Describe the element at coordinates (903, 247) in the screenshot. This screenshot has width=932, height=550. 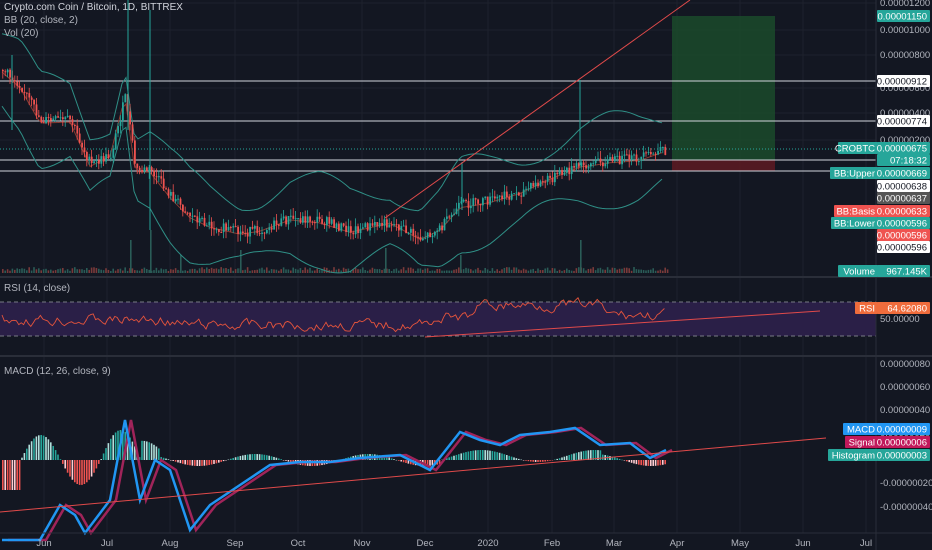
I see `tag-level-596-bg` at that location.